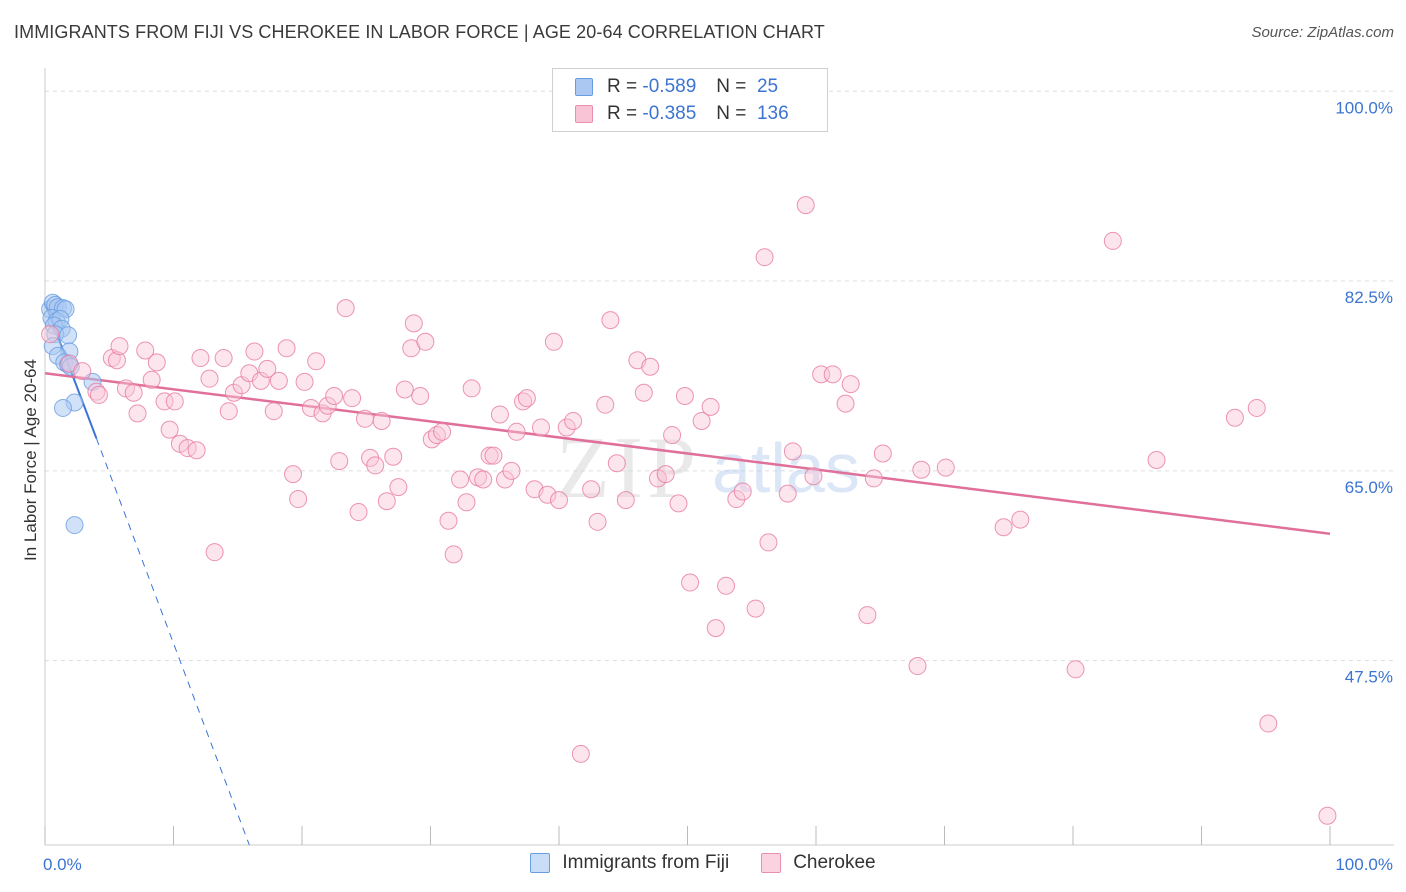 Image resolution: width=1406 pixels, height=892 pixels. I want to click on legend-row-fiji: R = -0.589 N = 25, so click(676, 87).